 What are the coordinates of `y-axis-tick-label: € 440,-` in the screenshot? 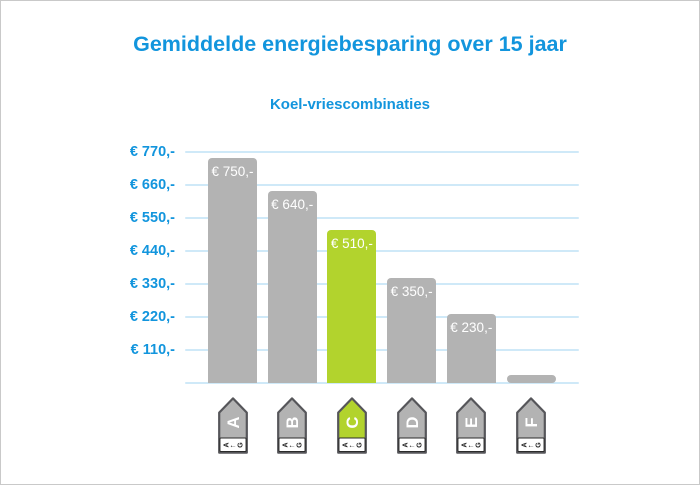 It's located at (152, 250).